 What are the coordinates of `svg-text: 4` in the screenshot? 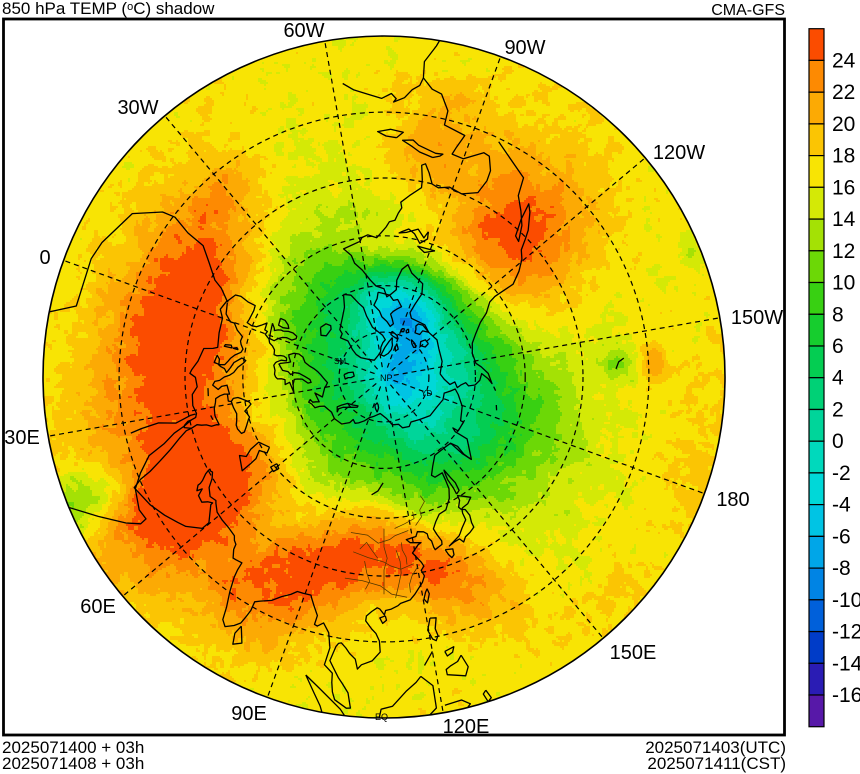 It's located at (838, 378).